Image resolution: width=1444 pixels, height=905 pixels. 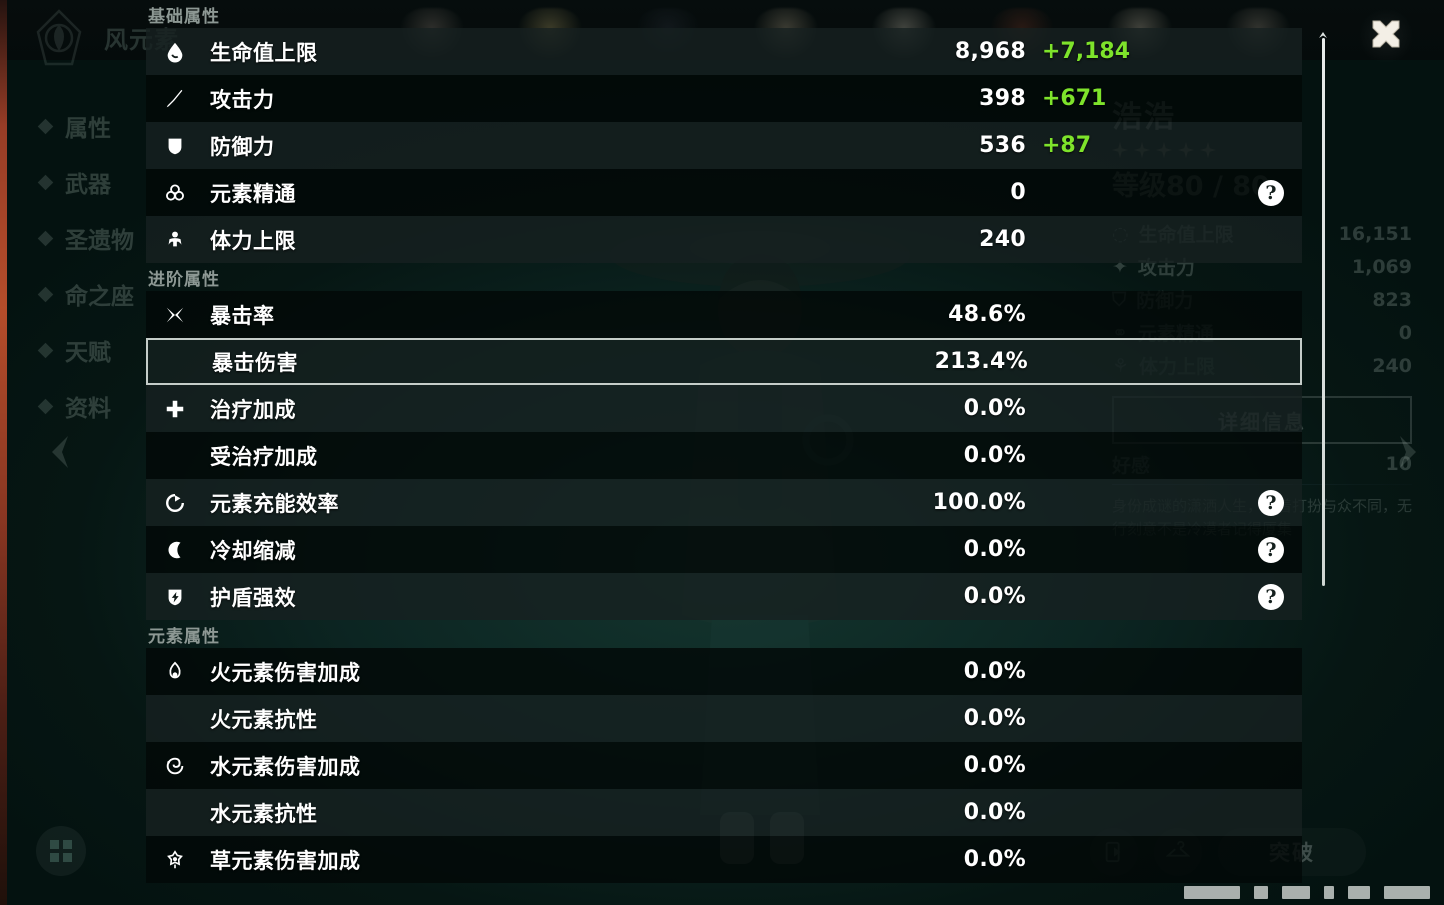 I want to click on elemental-mastery-icon, so click(x=175, y=193).